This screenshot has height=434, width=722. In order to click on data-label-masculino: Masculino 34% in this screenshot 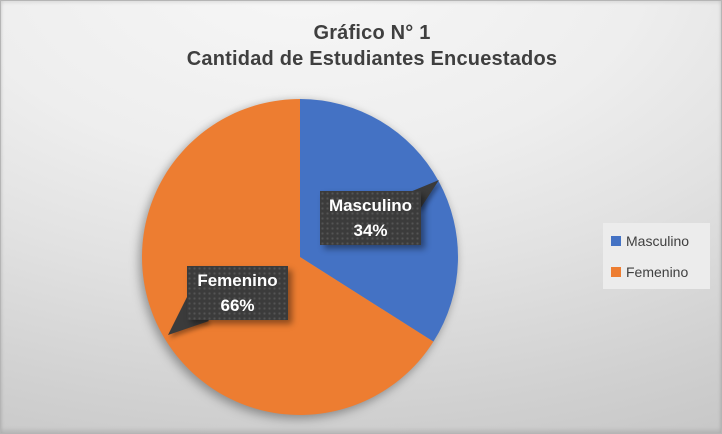, I will do `click(370, 218)`.